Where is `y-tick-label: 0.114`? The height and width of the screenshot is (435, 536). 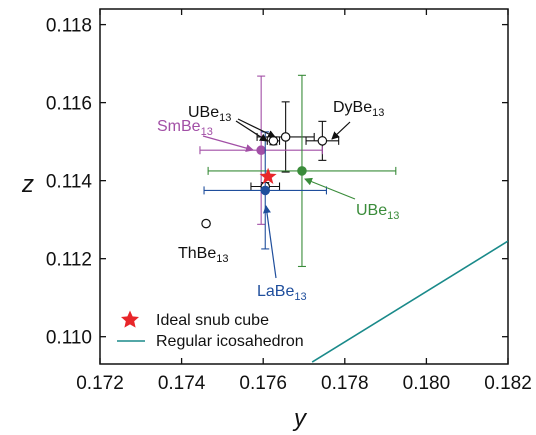
y-tick-label: 0.114 is located at coordinates (69, 182).